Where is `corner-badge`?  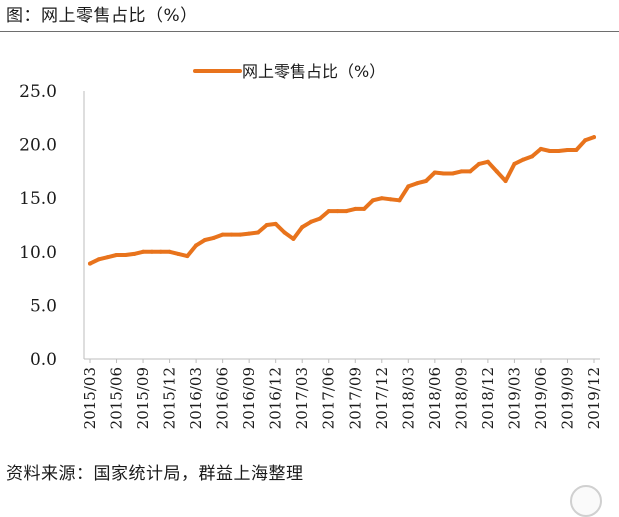
corner-badge is located at coordinates (586, 501).